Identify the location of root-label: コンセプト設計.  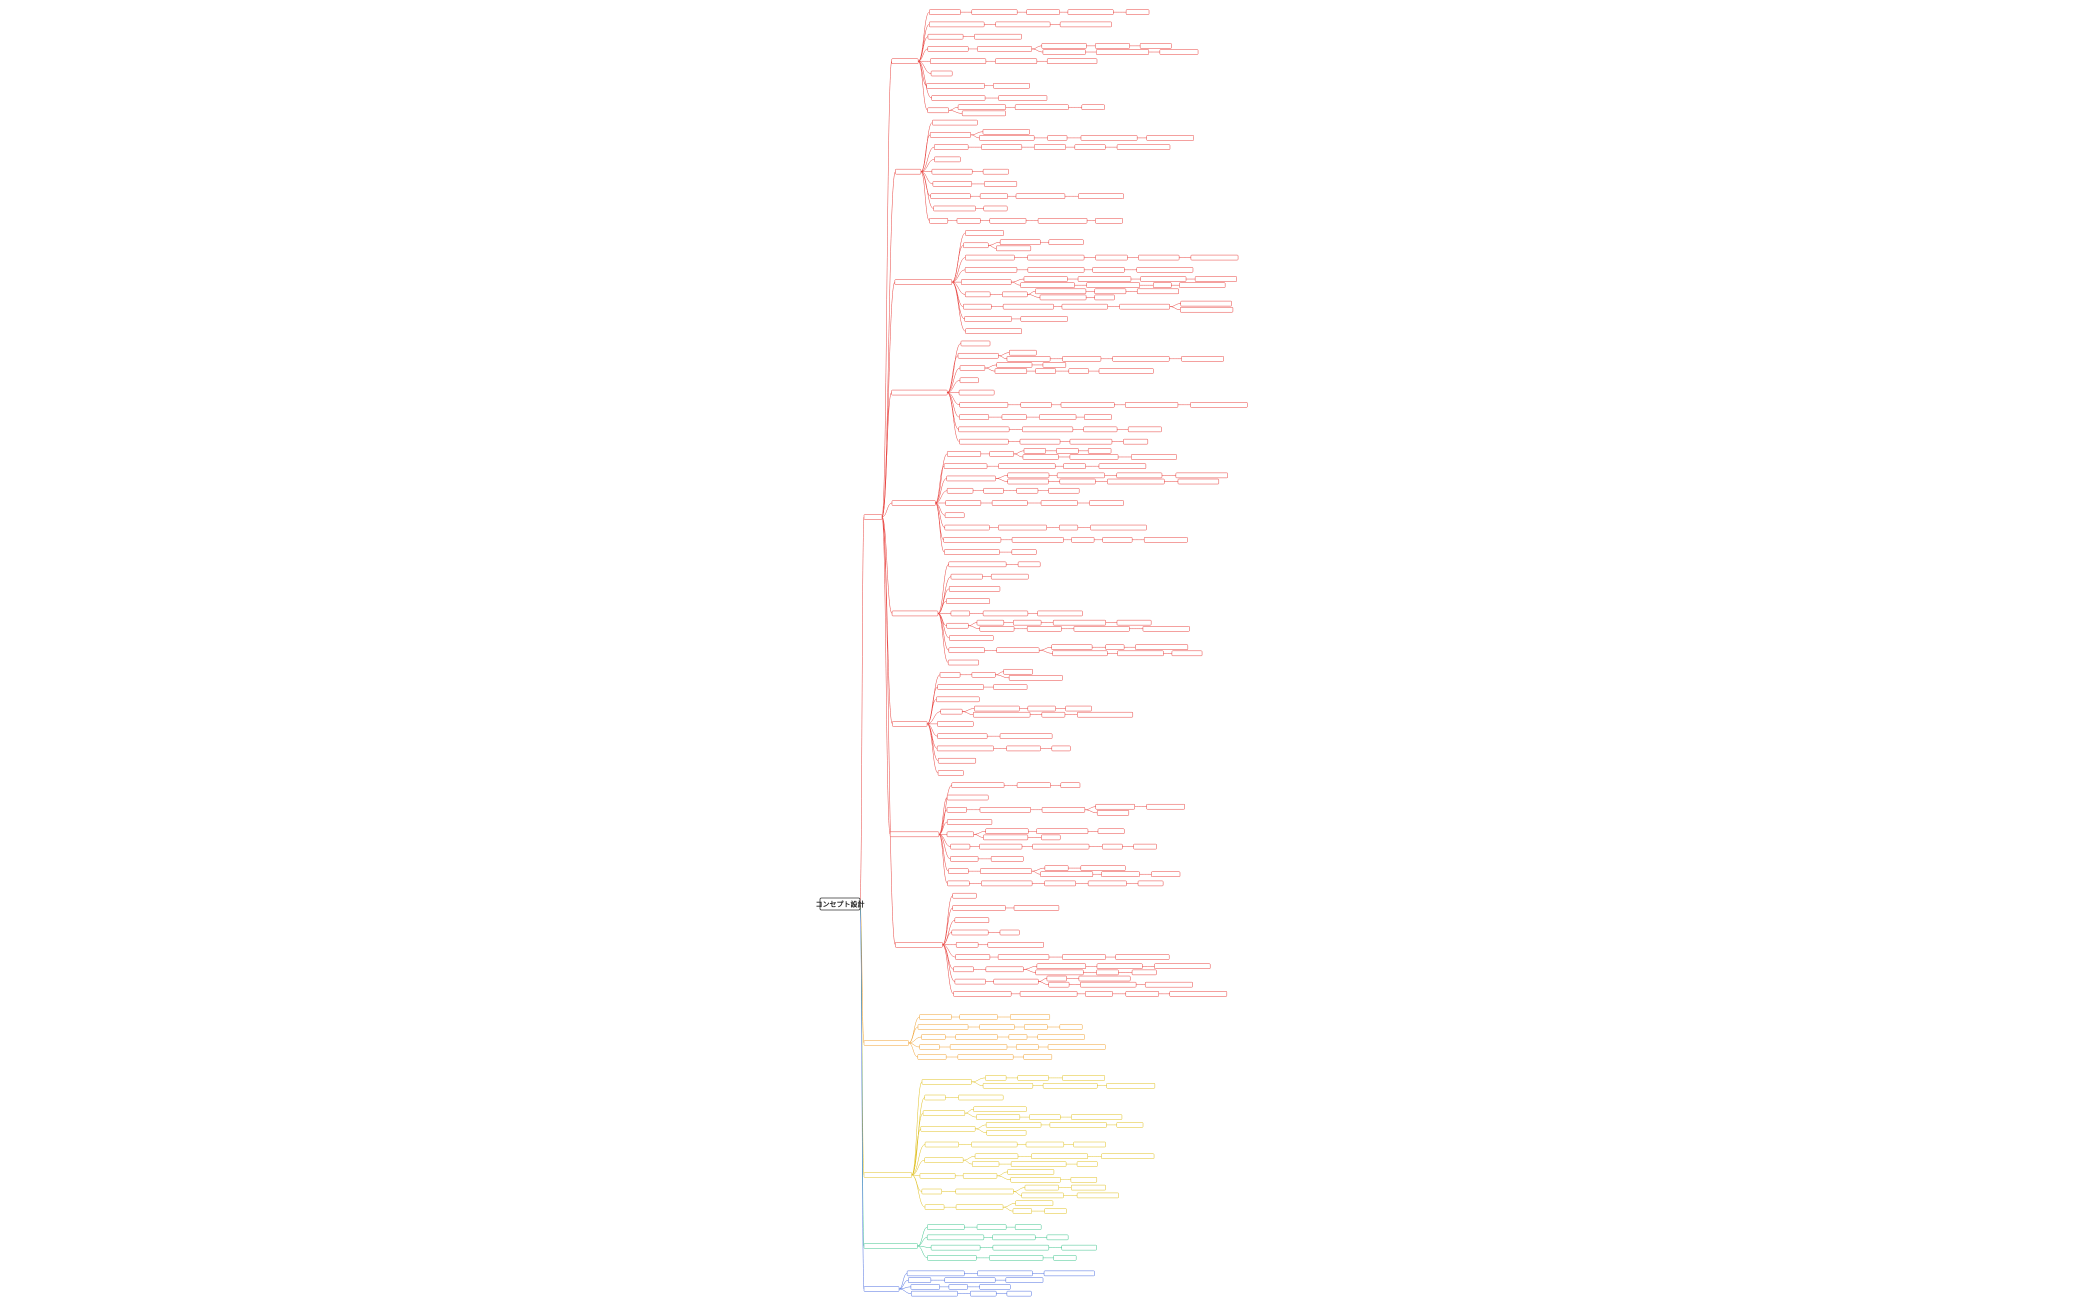
(840, 904).